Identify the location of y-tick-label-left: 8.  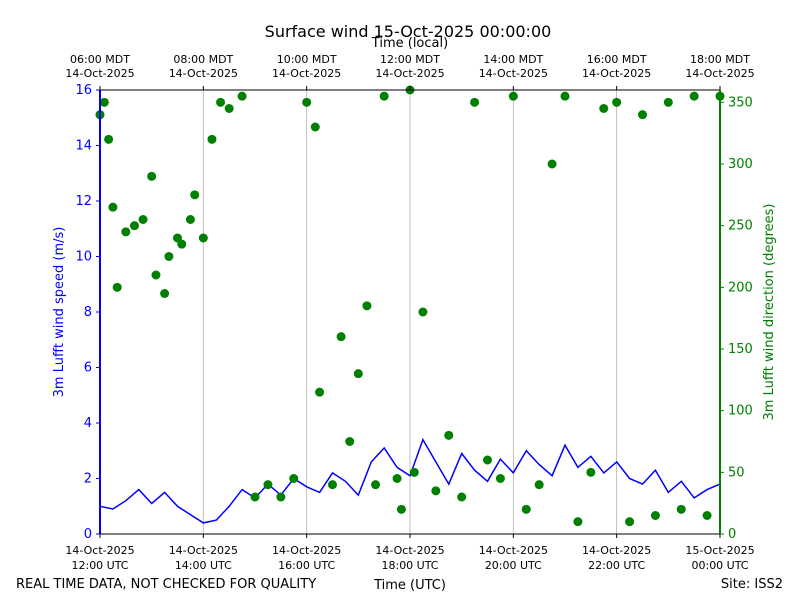
(88, 312).